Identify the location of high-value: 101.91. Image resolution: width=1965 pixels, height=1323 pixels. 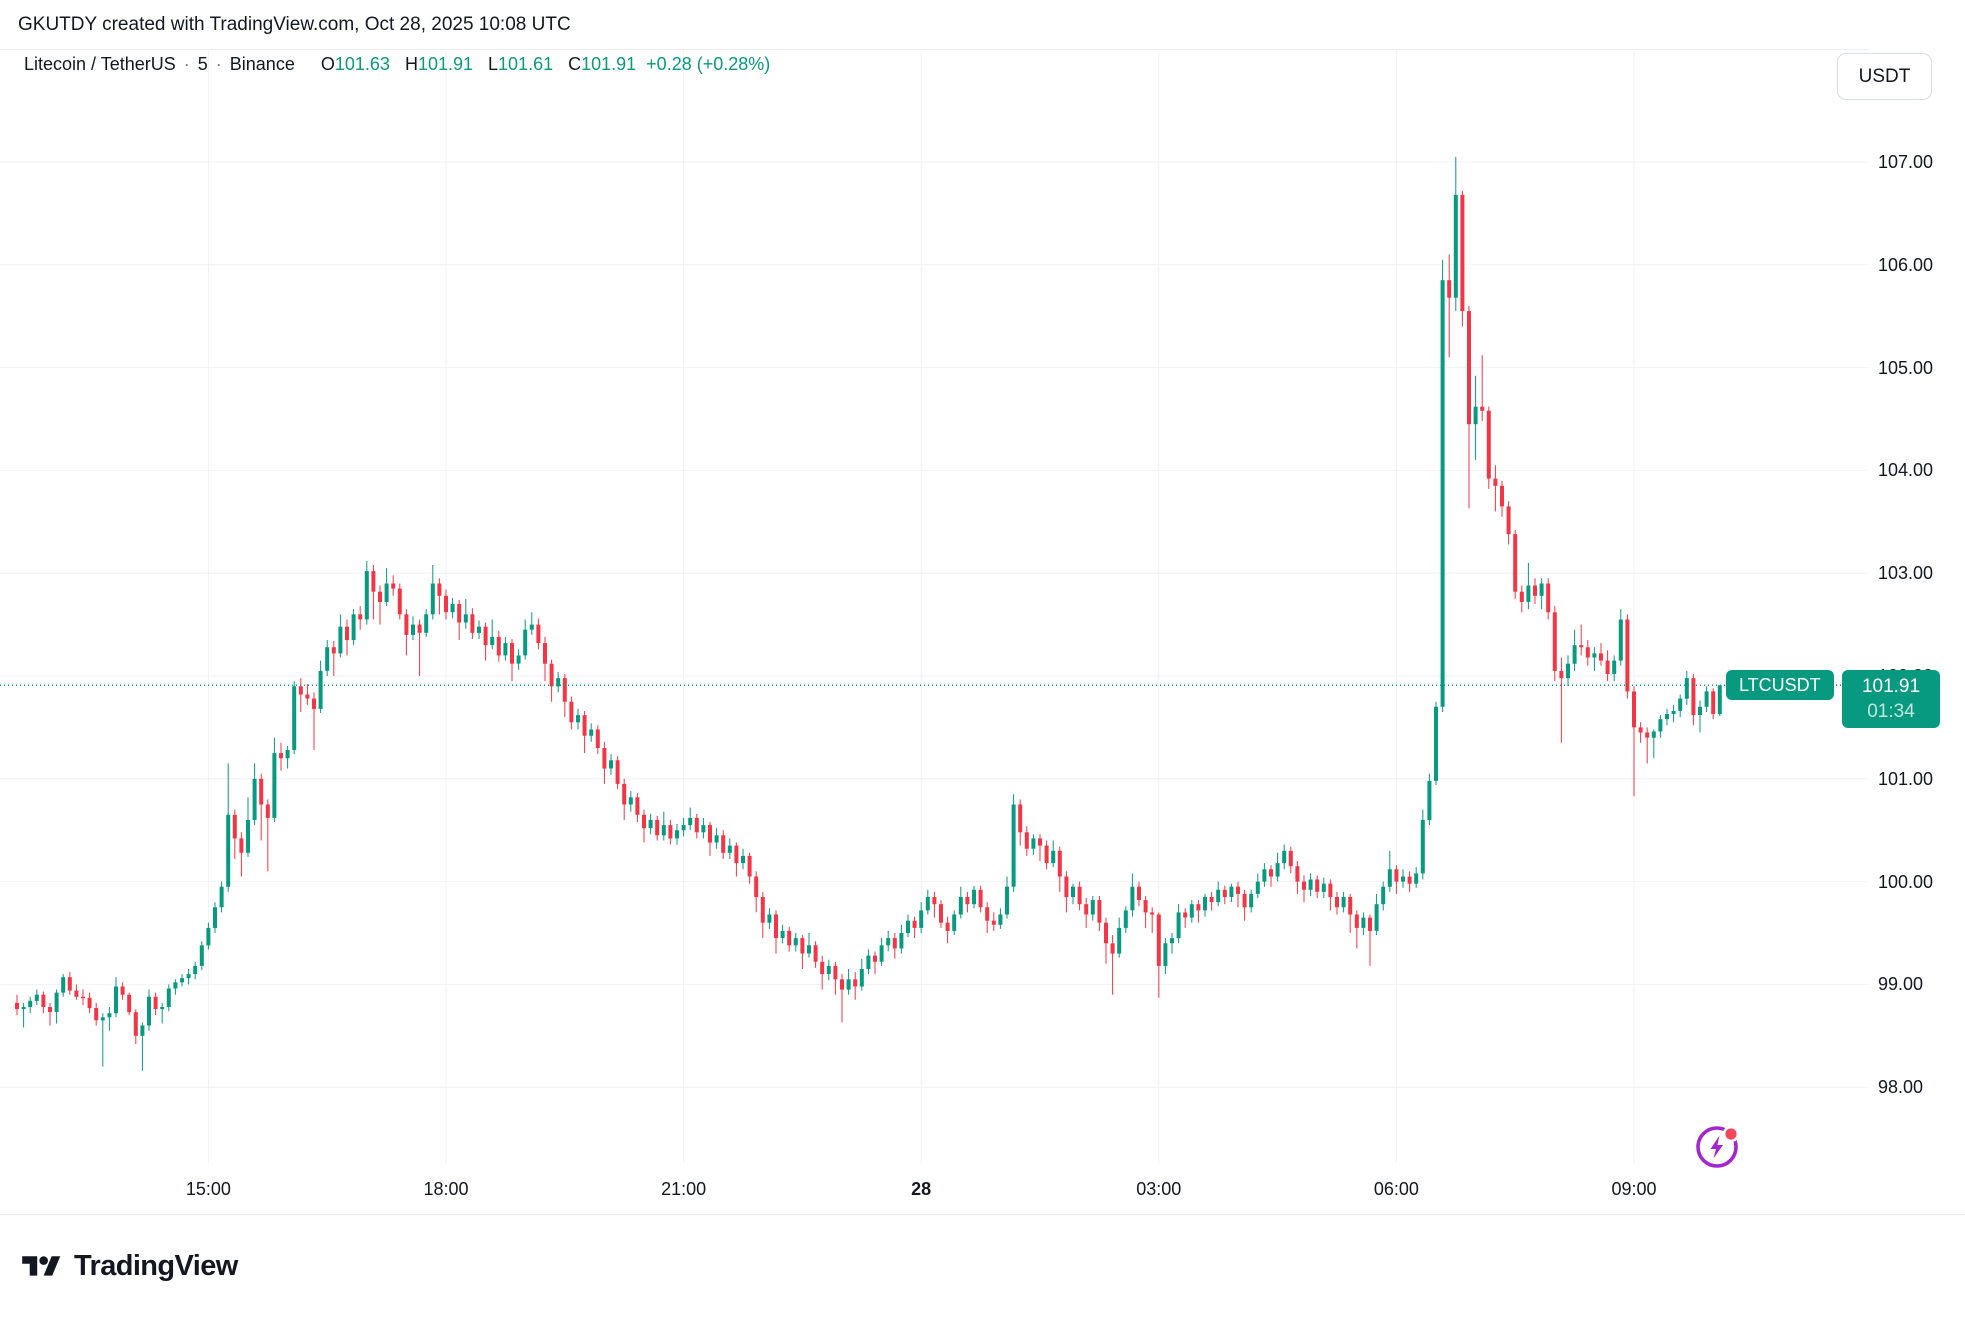
(445, 63).